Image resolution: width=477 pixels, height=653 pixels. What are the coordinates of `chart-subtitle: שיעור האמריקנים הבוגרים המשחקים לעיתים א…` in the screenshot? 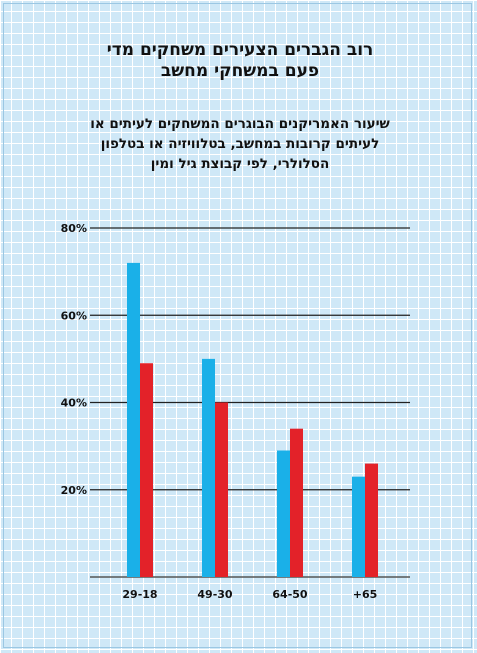 It's located at (240, 144).